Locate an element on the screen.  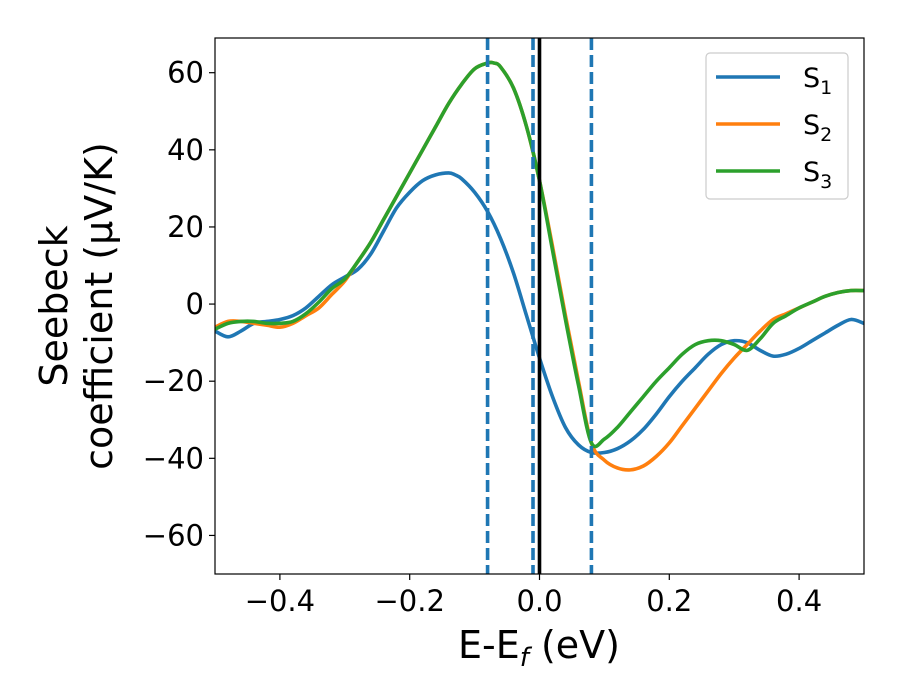
y-tick-label: −40 is located at coordinates (173, 458).